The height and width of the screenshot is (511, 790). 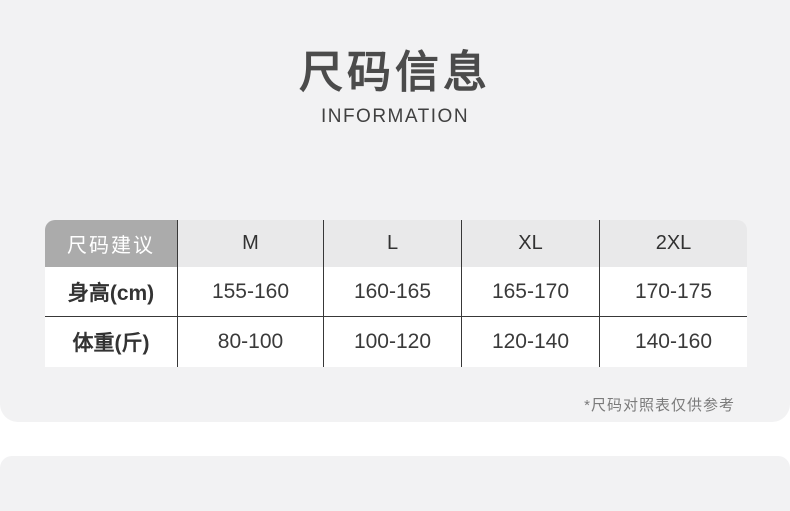 I want to click on height-value-xl: 165-170, so click(x=531, y=292).